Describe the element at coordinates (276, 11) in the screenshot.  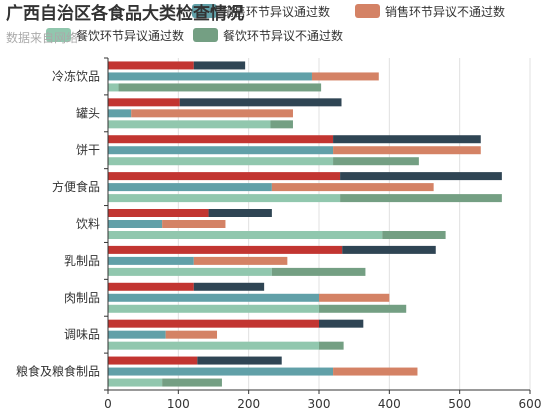
I see `legend-label-sell-pass: 销售环节异议通过数` at that location.